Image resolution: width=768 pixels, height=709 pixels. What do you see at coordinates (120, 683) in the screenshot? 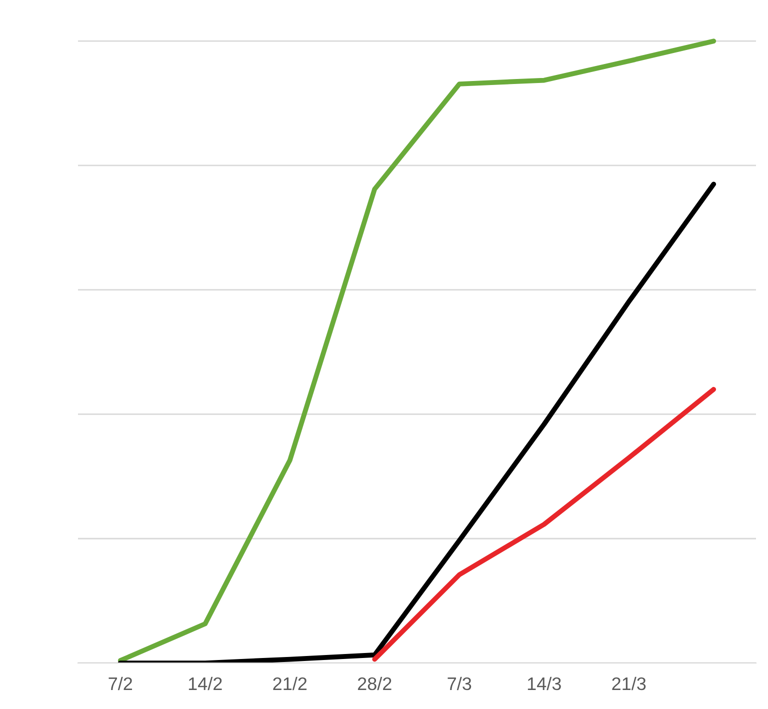
I see `x-tick-label: 7/2` at bounding box center [120, 683].